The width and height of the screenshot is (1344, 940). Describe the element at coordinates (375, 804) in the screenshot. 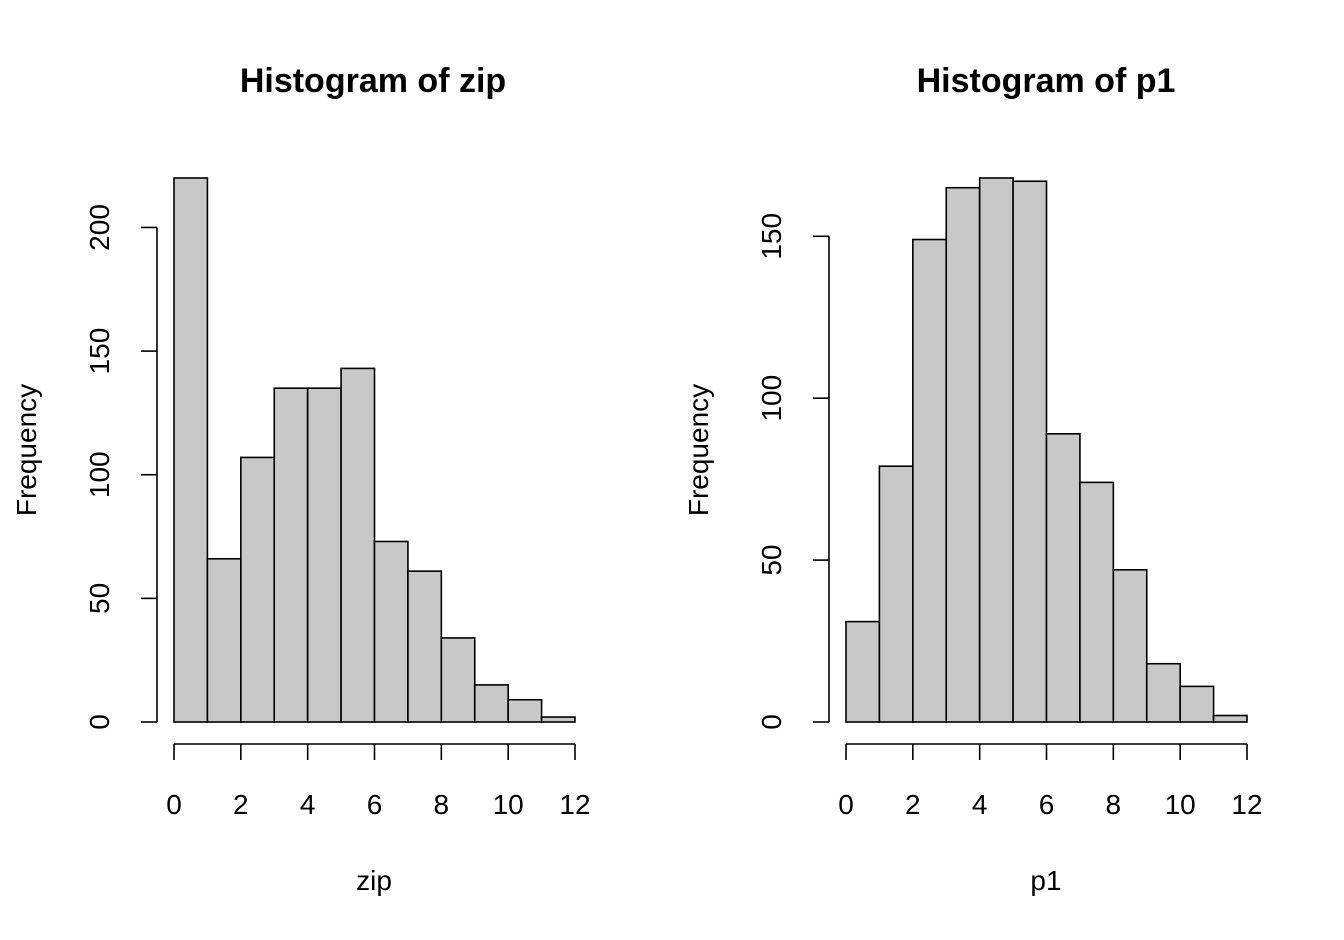

I see `x-tick-label-zip: 6` at that location.